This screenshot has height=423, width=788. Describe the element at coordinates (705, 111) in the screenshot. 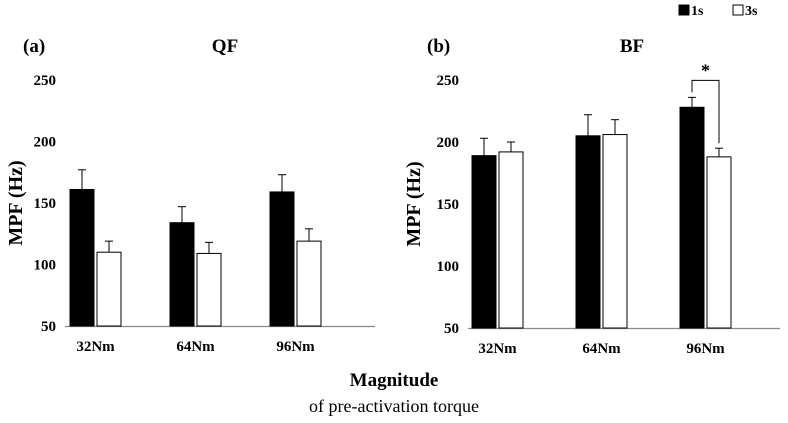

I see `significance-bracket` at that location.